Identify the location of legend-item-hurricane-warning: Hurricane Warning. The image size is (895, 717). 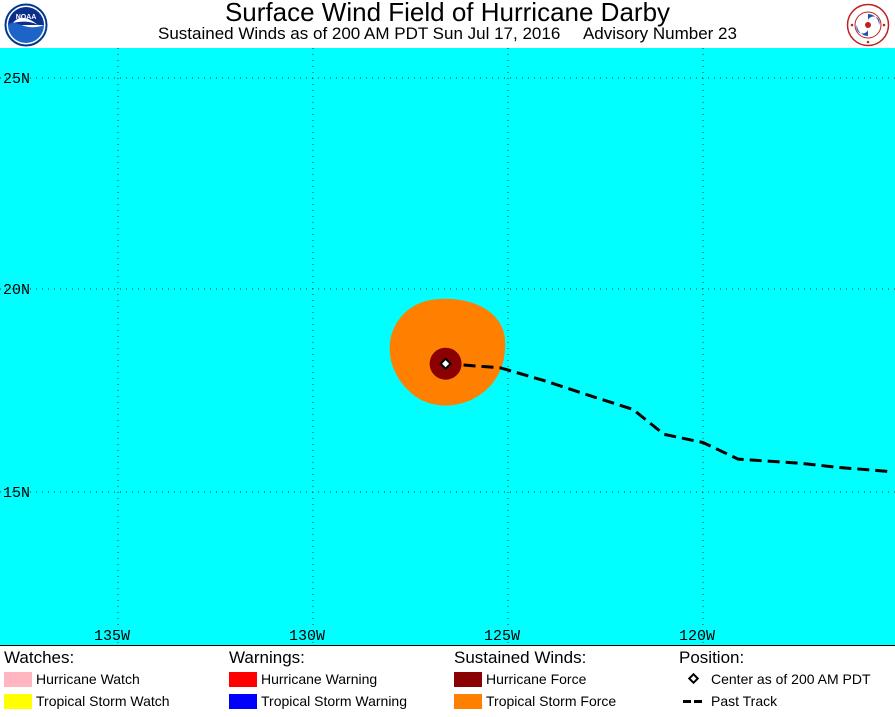
(318, 679).